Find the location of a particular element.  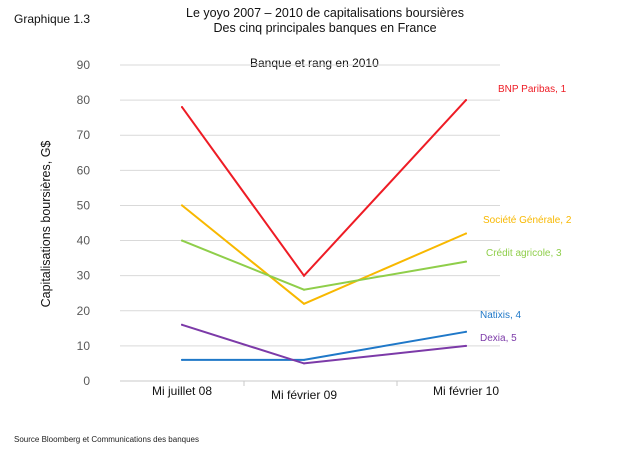

series-label: Dexia, 5 is located at coordinates (498, 338).